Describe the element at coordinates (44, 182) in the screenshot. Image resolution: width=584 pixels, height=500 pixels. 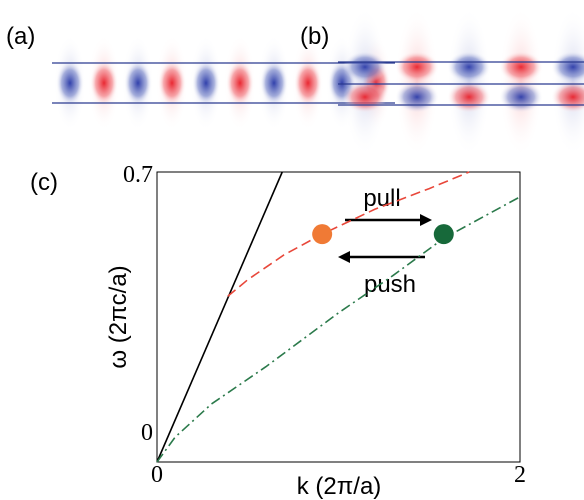
I see `panel-label: (c)` at that location.